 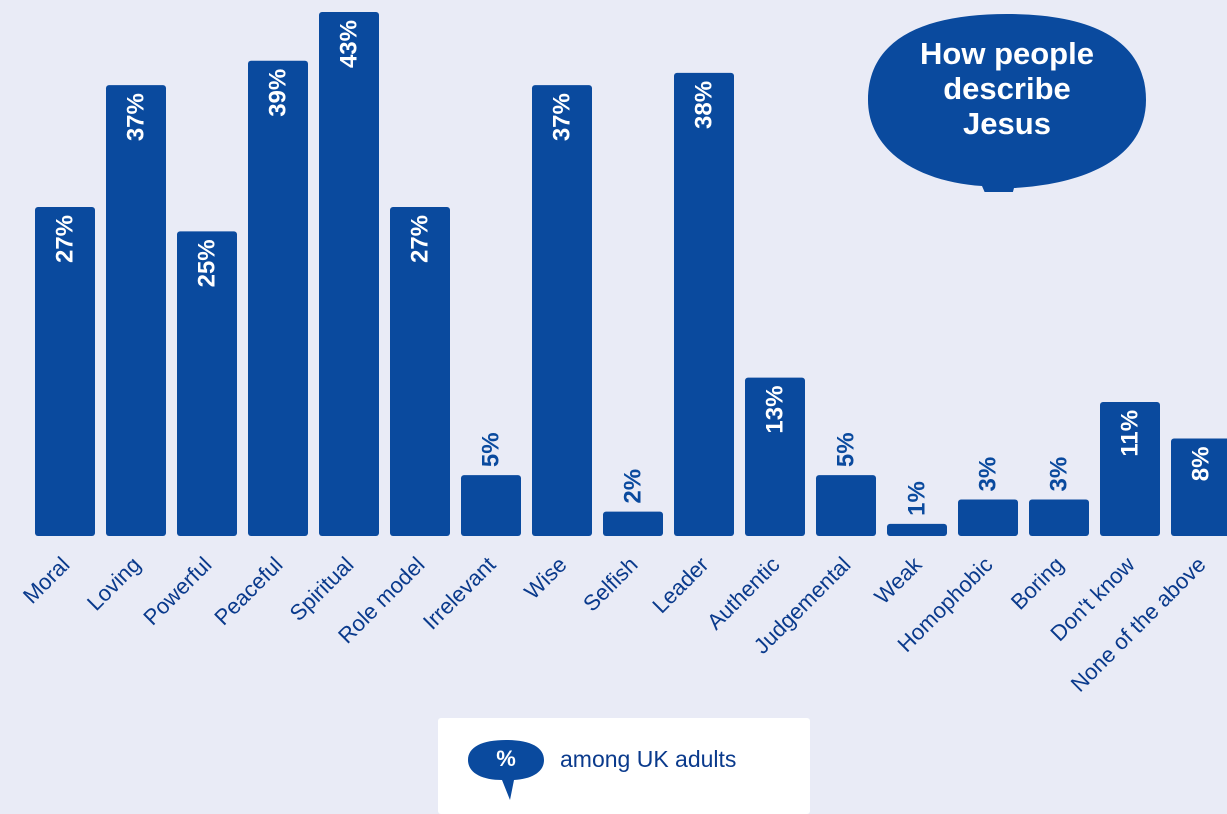 What do you see at coordinates (898, 580) in the screenshot?
I see `category-label: Weak` at bounding box center [898, 580].